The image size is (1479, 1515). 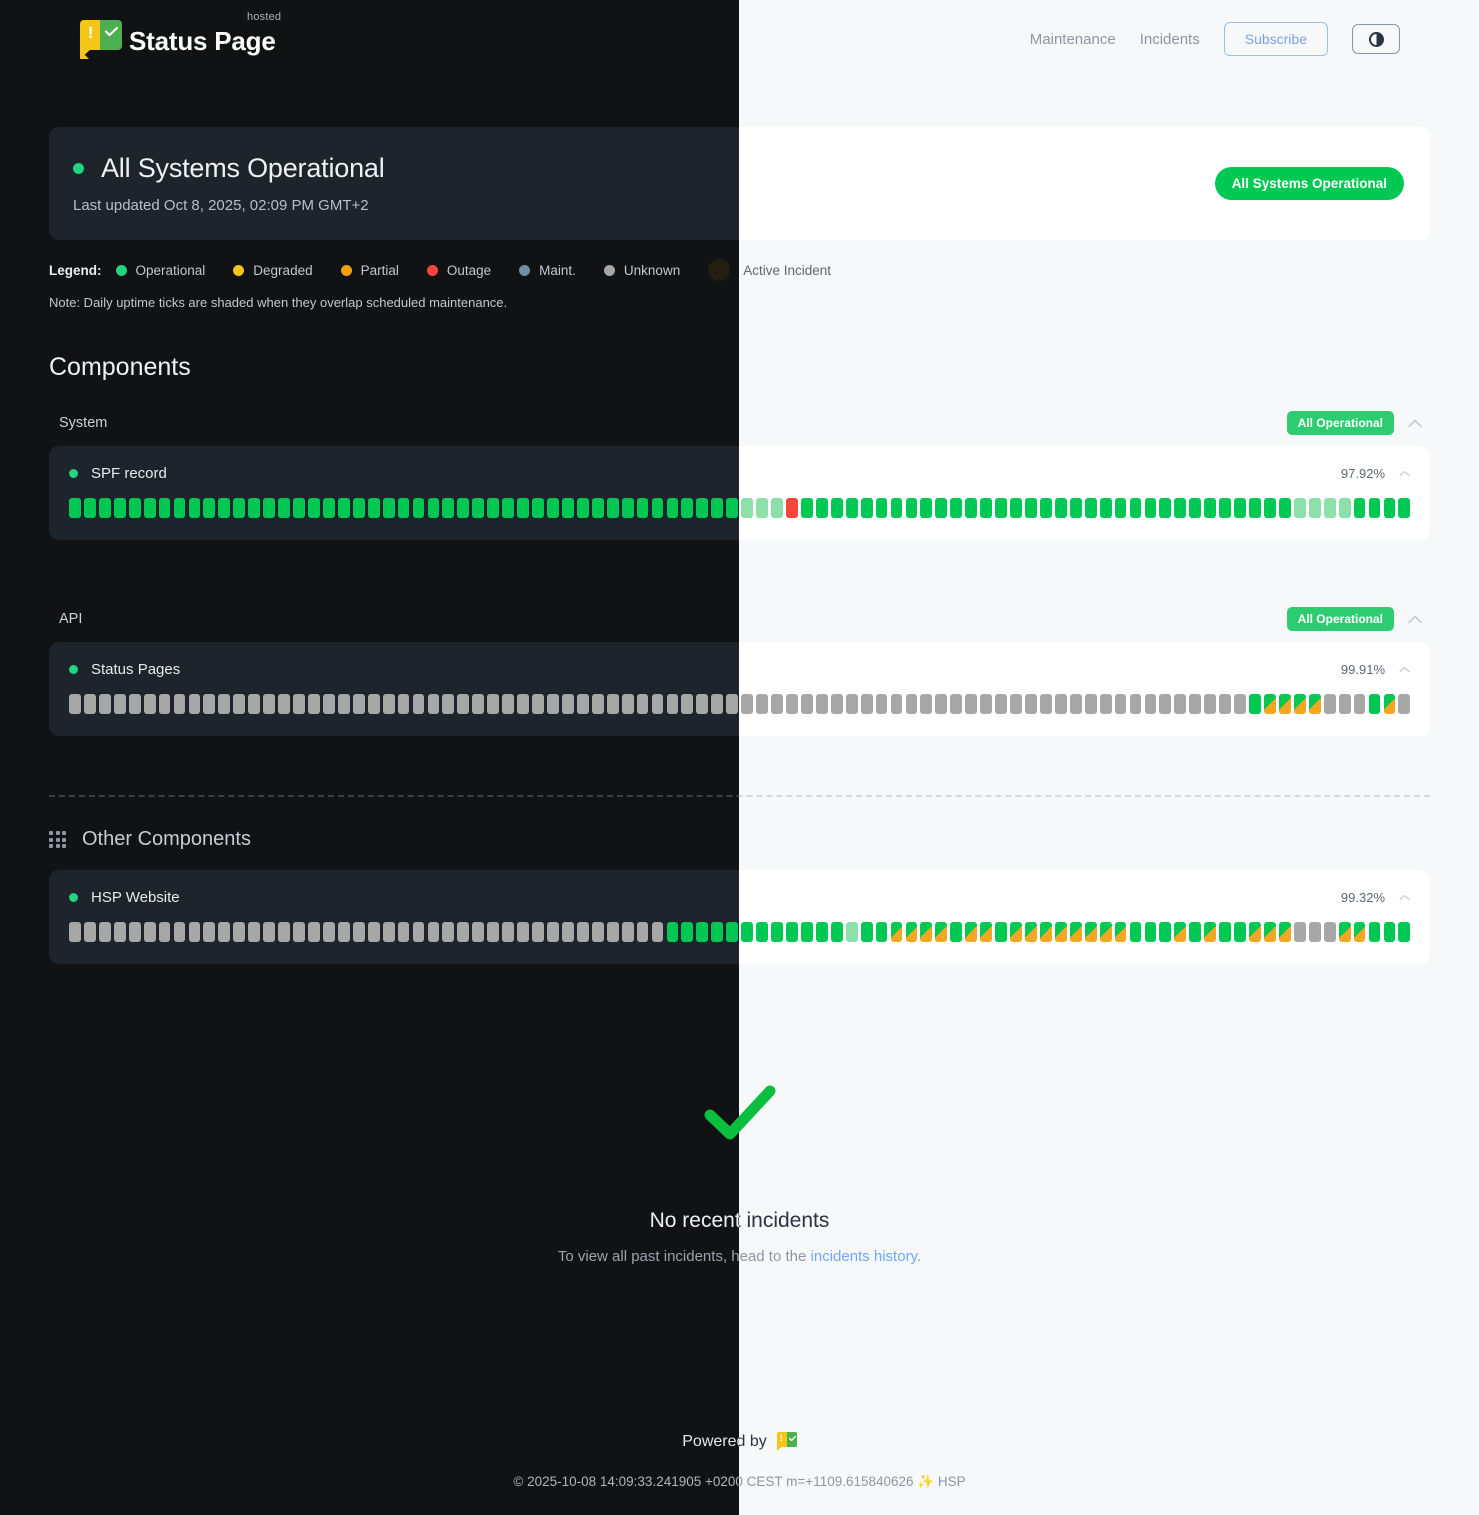 What do you see at coordinates (1169, 39) in the screenshot?
I see `nav-incidents: Incidents` at bounding box center [1169, 39].